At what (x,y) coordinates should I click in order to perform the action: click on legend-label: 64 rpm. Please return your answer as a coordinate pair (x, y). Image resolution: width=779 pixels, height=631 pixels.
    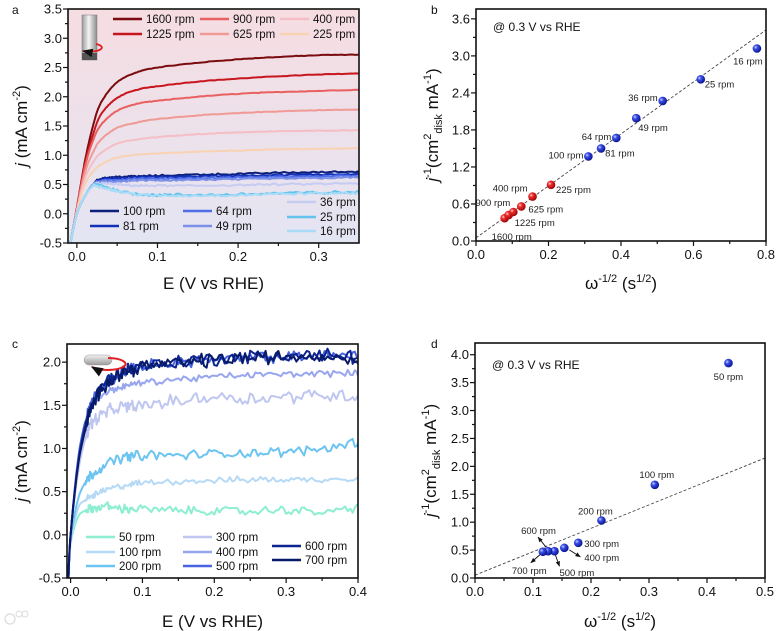
    Looking at the image, I should click on (234, 212).